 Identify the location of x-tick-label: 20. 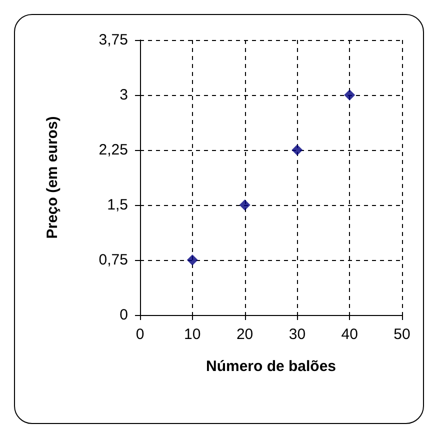
(245, 334).